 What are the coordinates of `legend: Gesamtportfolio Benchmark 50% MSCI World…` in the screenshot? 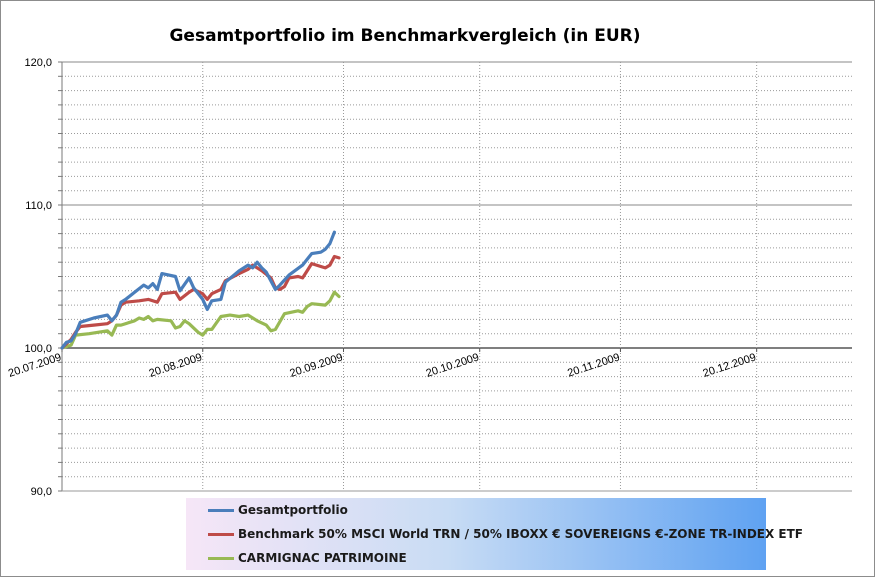 It's located at (494, 534).